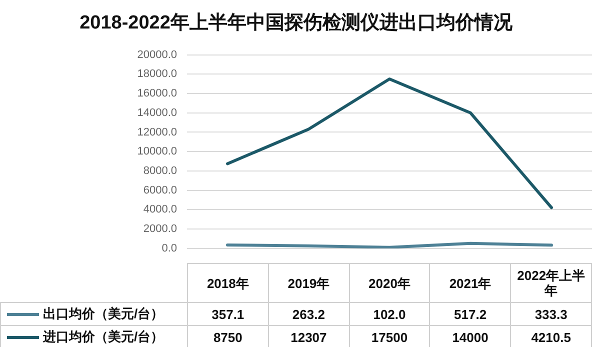 Image resolution: width=611 pixels, height=347 pixels. Describe the element at coordinates (157, 132) in the screenshot. I see `y-tick-label: 12000.0` at that location.